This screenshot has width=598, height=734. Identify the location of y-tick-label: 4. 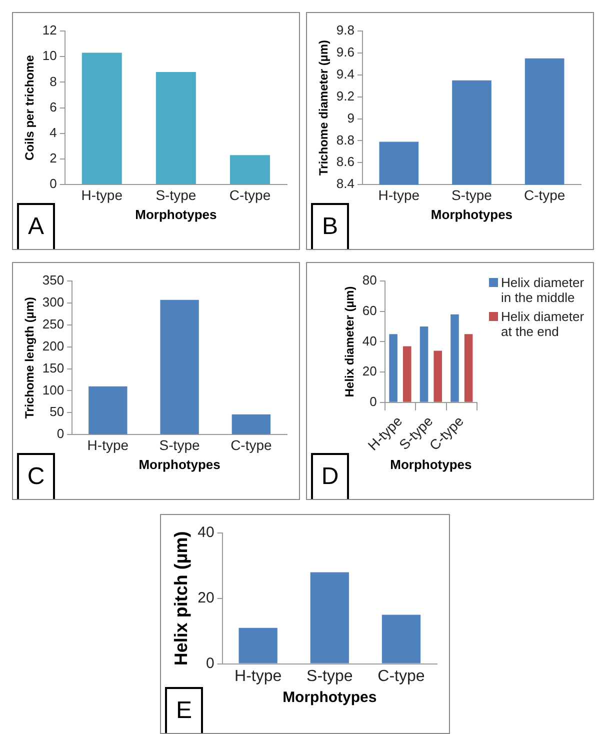
(53, 132).